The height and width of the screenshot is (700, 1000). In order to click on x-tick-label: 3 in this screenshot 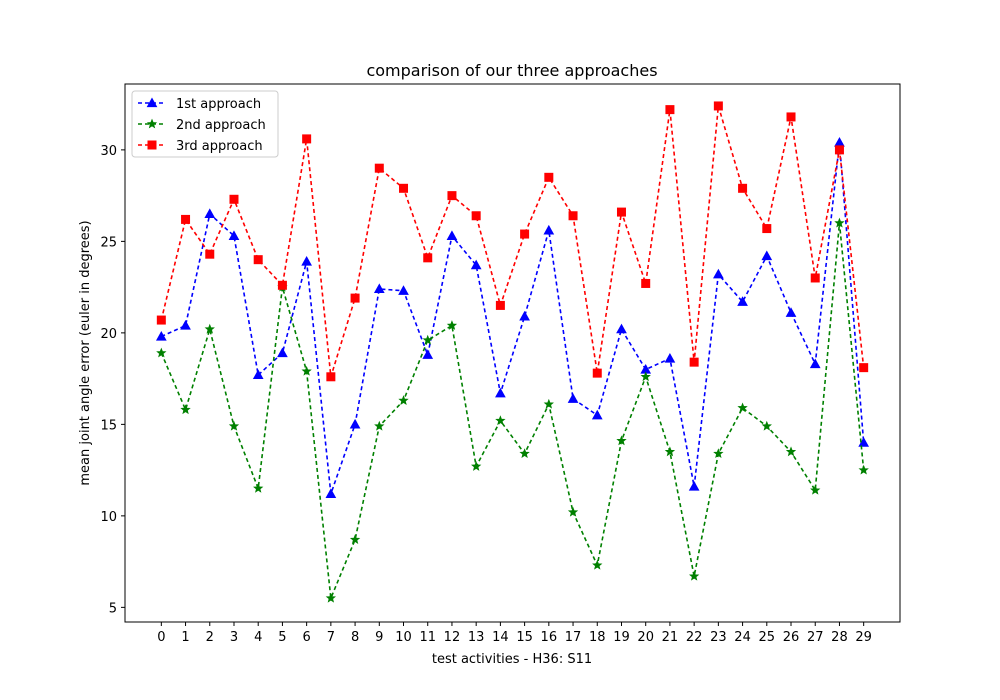, I will do `click(234, 637)`.